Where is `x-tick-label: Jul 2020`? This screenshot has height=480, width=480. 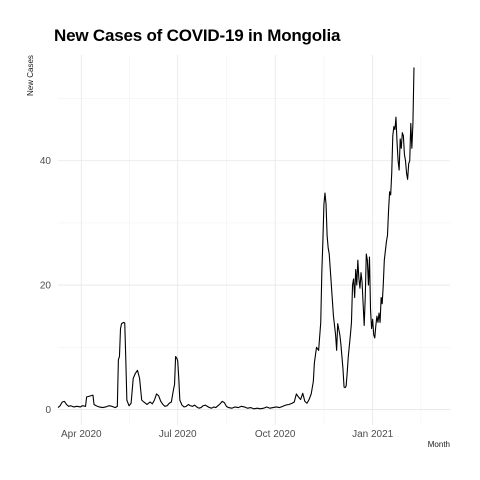 x-tick-label: Jul 2020 is located at coordinates (178, 434).